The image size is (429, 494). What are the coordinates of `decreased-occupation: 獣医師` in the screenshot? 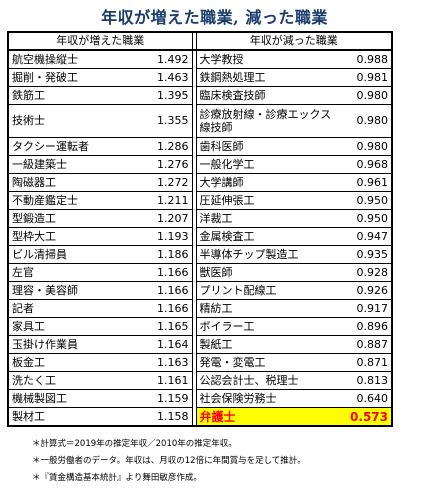 It's located at (269, 272).